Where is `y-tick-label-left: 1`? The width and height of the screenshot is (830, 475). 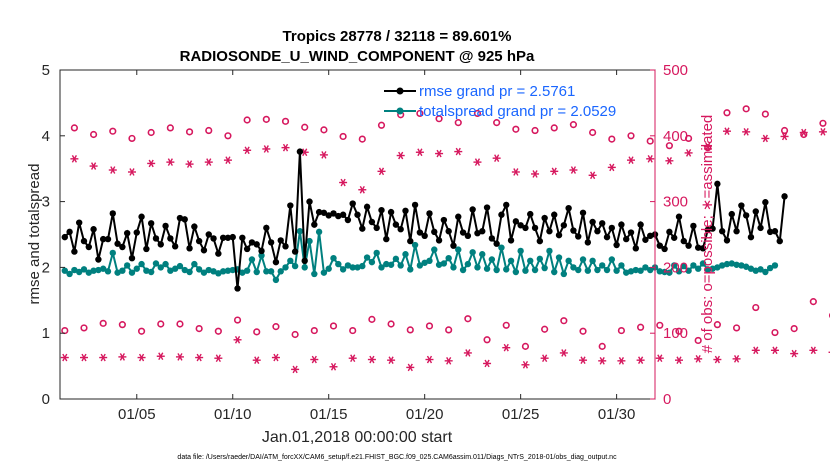
y-tick-label-left: 1 is located at coordinates (46, 333).